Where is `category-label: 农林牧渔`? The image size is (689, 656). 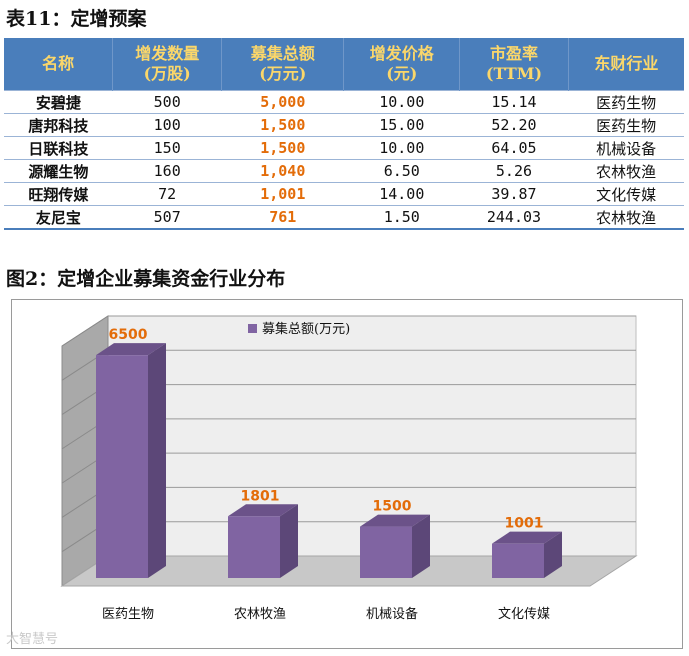 category-label: 农林牧渔 is located at coordinates (260, 614).